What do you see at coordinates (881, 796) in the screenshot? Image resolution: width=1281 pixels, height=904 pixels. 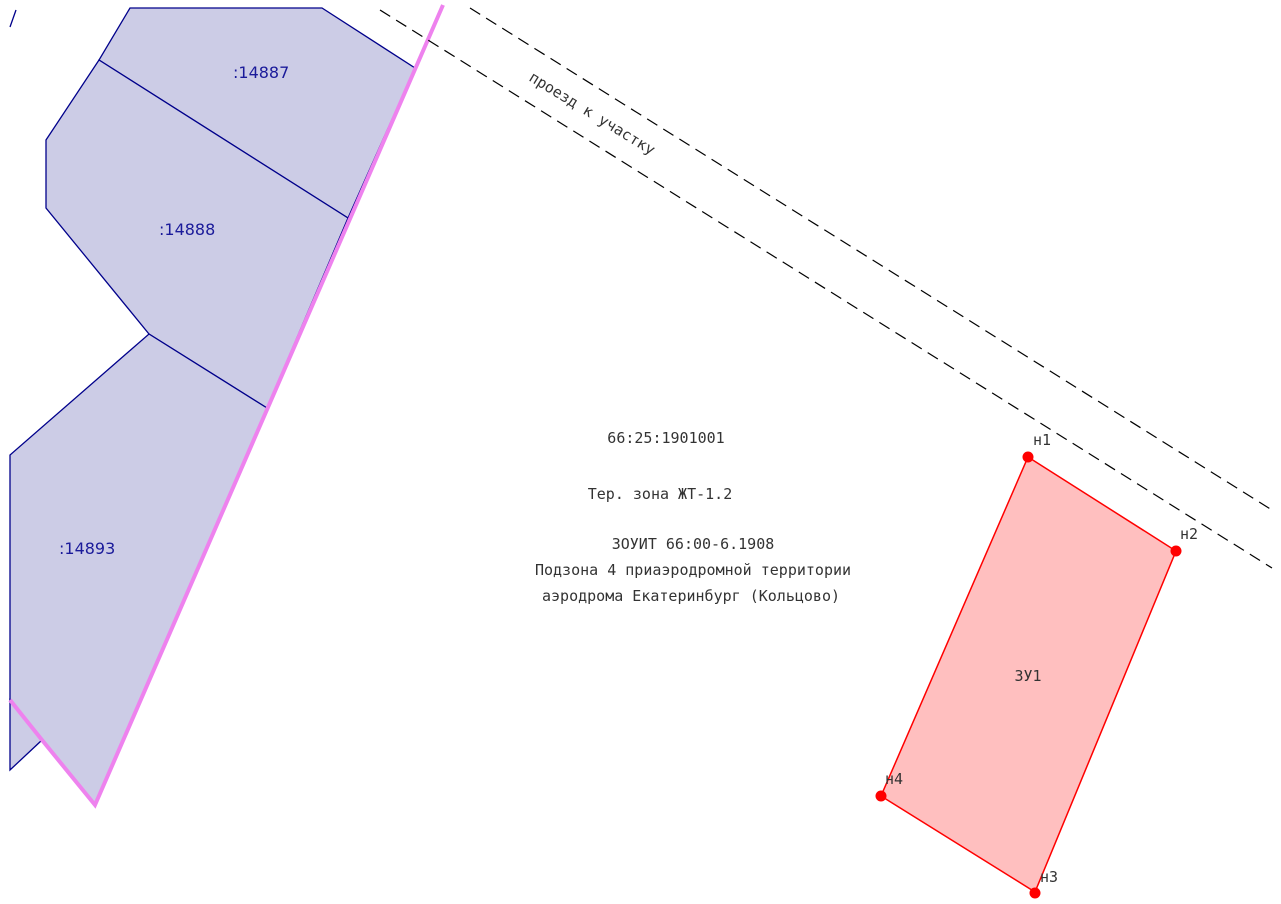 I see `point-n4-marker` at bounding box center [881, 796].